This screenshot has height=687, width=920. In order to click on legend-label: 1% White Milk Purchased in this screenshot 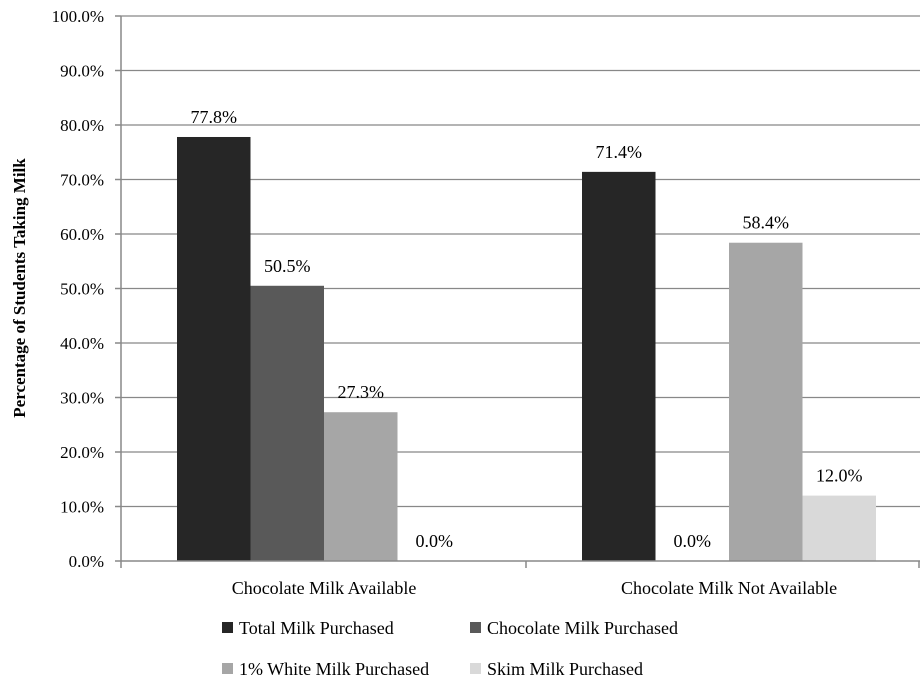, I will do `click(334, 669)`.